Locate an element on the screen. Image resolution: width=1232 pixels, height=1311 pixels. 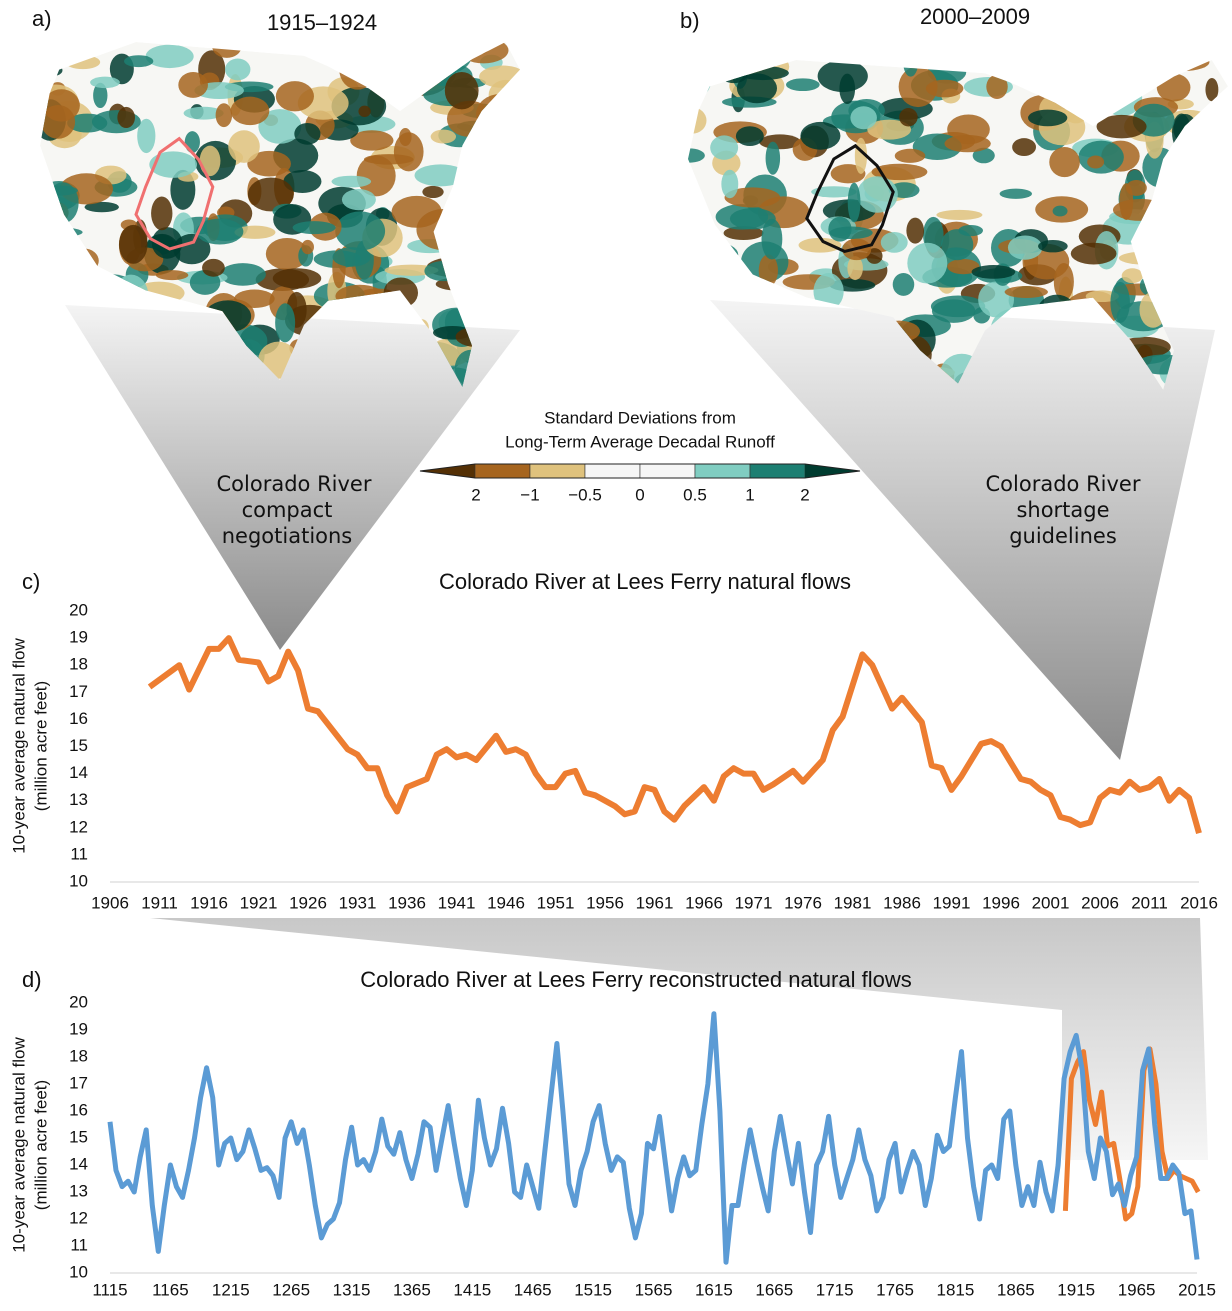
map-title: 1915–1924 is located at coordinates (322, 22).